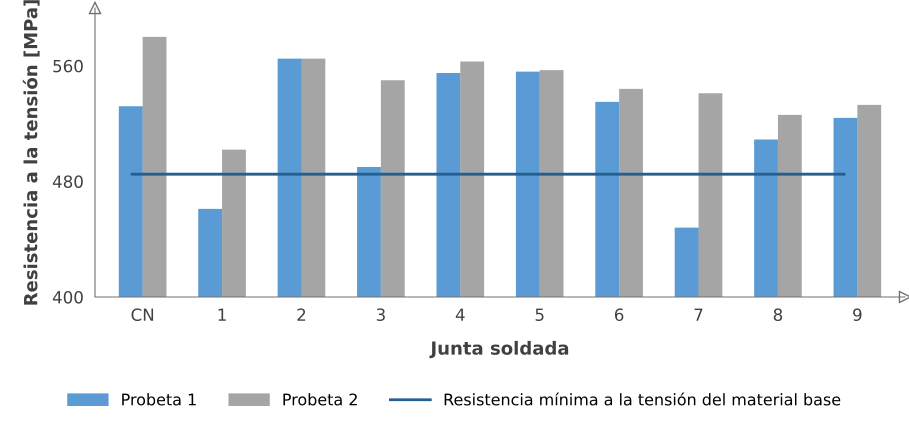 The width and height of the screenshot is (909, 423). What do you see at coordinates (68, 66) in the screenshot?
I see `y-tick-label: 560` at bounding box center [68, 66].